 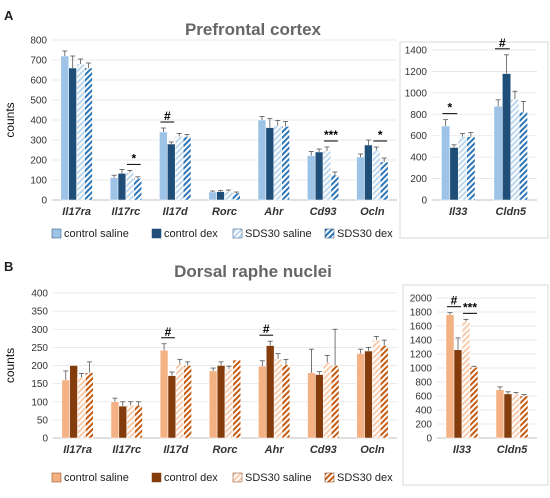 I want to click on y-tick-label: 1600, so click(x=421, y=327).